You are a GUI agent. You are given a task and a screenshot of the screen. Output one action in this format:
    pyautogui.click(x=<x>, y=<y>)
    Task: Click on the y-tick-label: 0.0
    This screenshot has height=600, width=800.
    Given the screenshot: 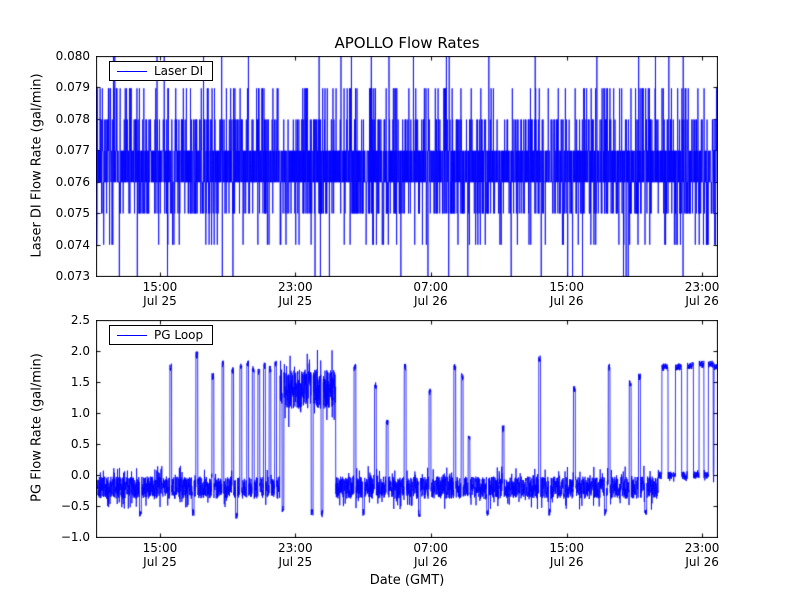 What is the action you would take?
    pyautogui.click(x=80, y=475)
    